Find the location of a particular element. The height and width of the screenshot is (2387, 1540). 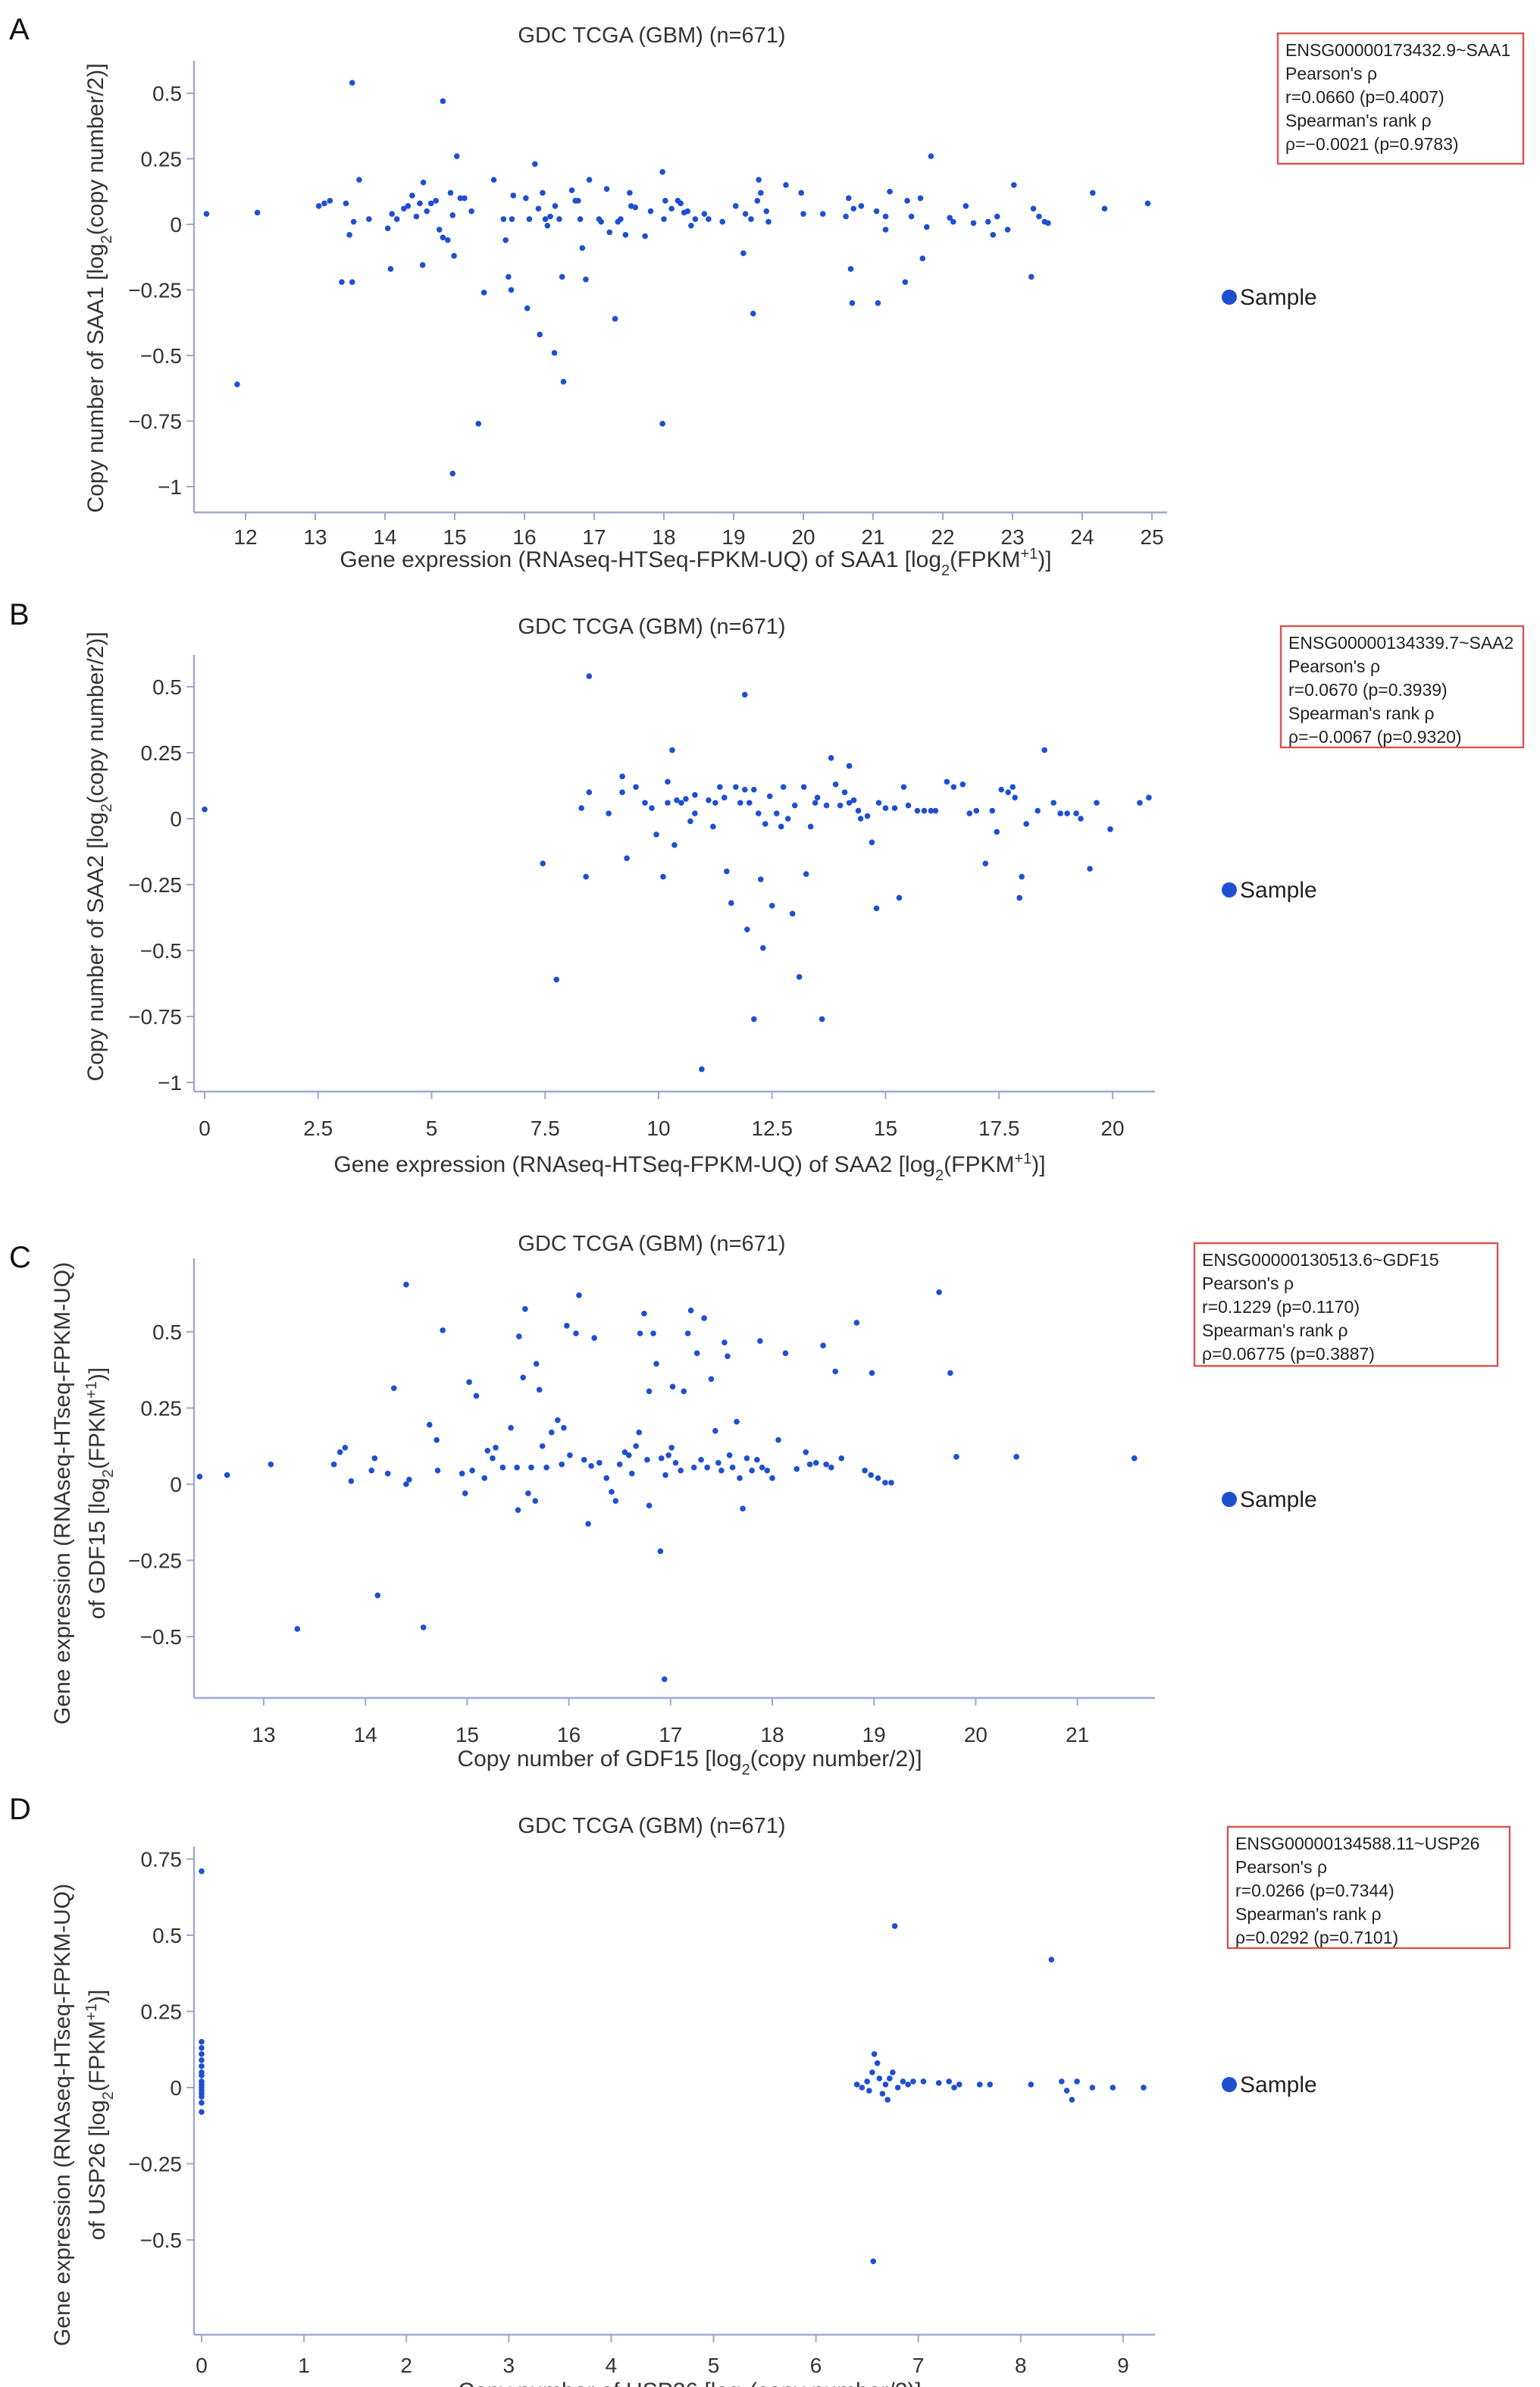

x-tick-label: 15 is located at coordinates (885, 1128).